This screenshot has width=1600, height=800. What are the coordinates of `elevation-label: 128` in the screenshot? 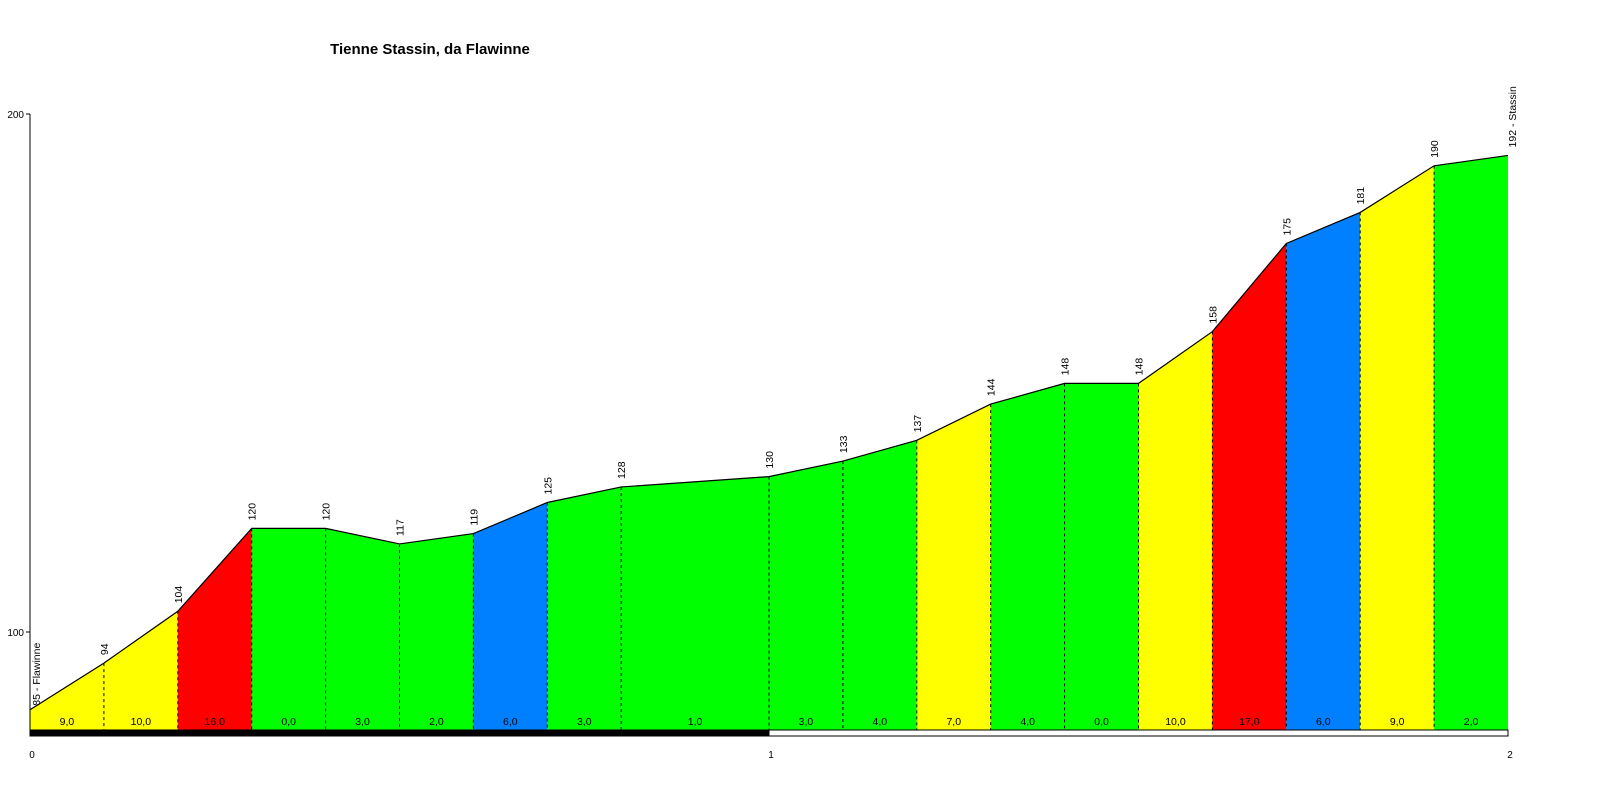 It's located at (622, 470).